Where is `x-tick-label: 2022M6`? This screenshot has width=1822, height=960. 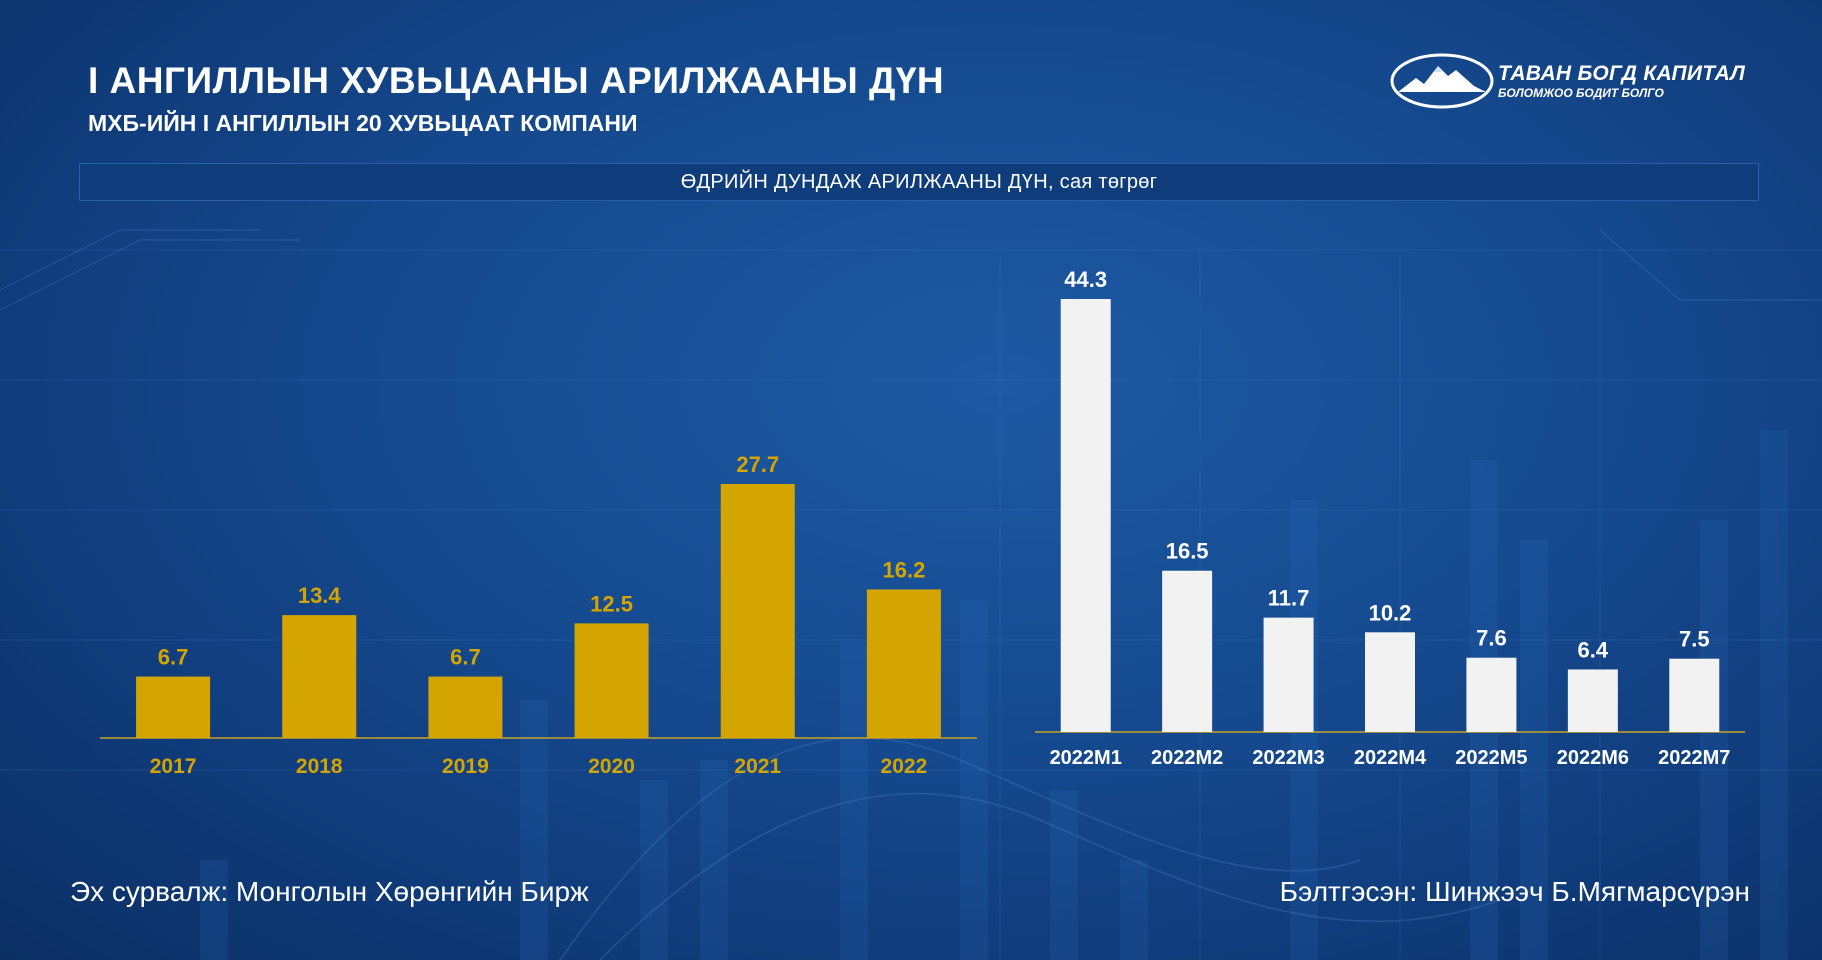
x-tick-label: 2022M6 is located at coordinates (1593, 758).